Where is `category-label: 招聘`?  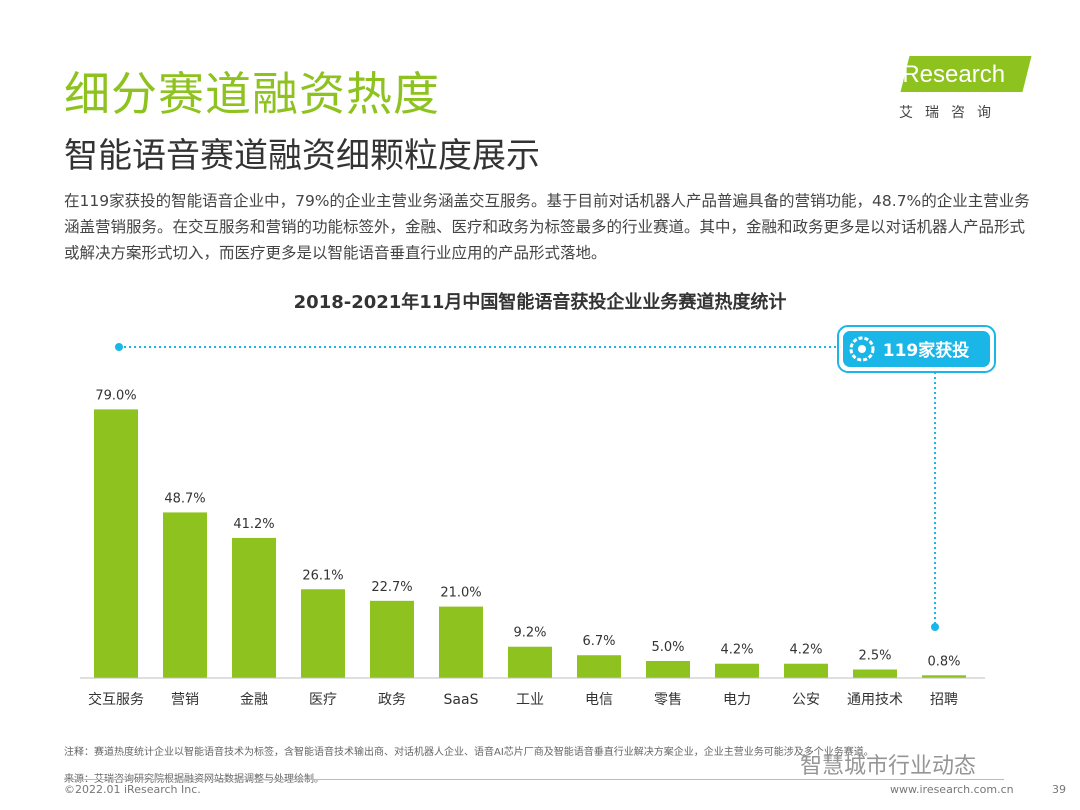 category-label: 招聘 is located at coordinates (944, 700).